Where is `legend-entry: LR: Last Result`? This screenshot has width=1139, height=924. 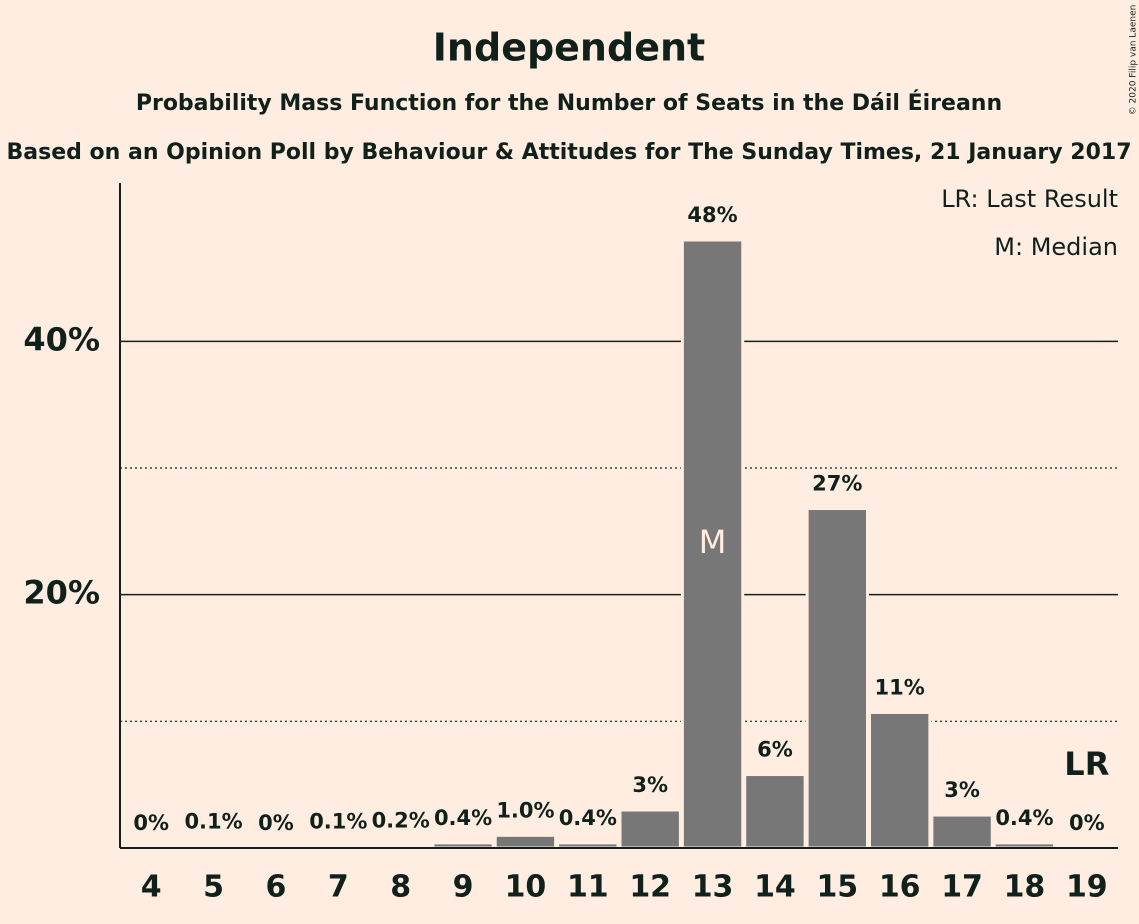
legend-entry: LR: Last Result is located at coordinates (1029, 199).